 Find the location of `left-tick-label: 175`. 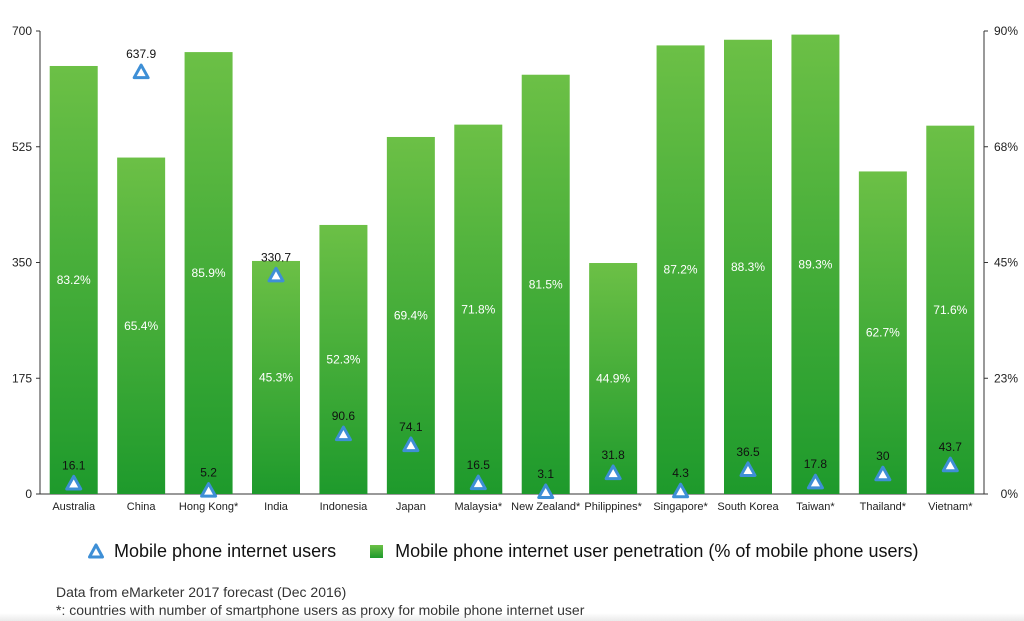

left-tick-label: 175 is located at coordinates (22, 378).